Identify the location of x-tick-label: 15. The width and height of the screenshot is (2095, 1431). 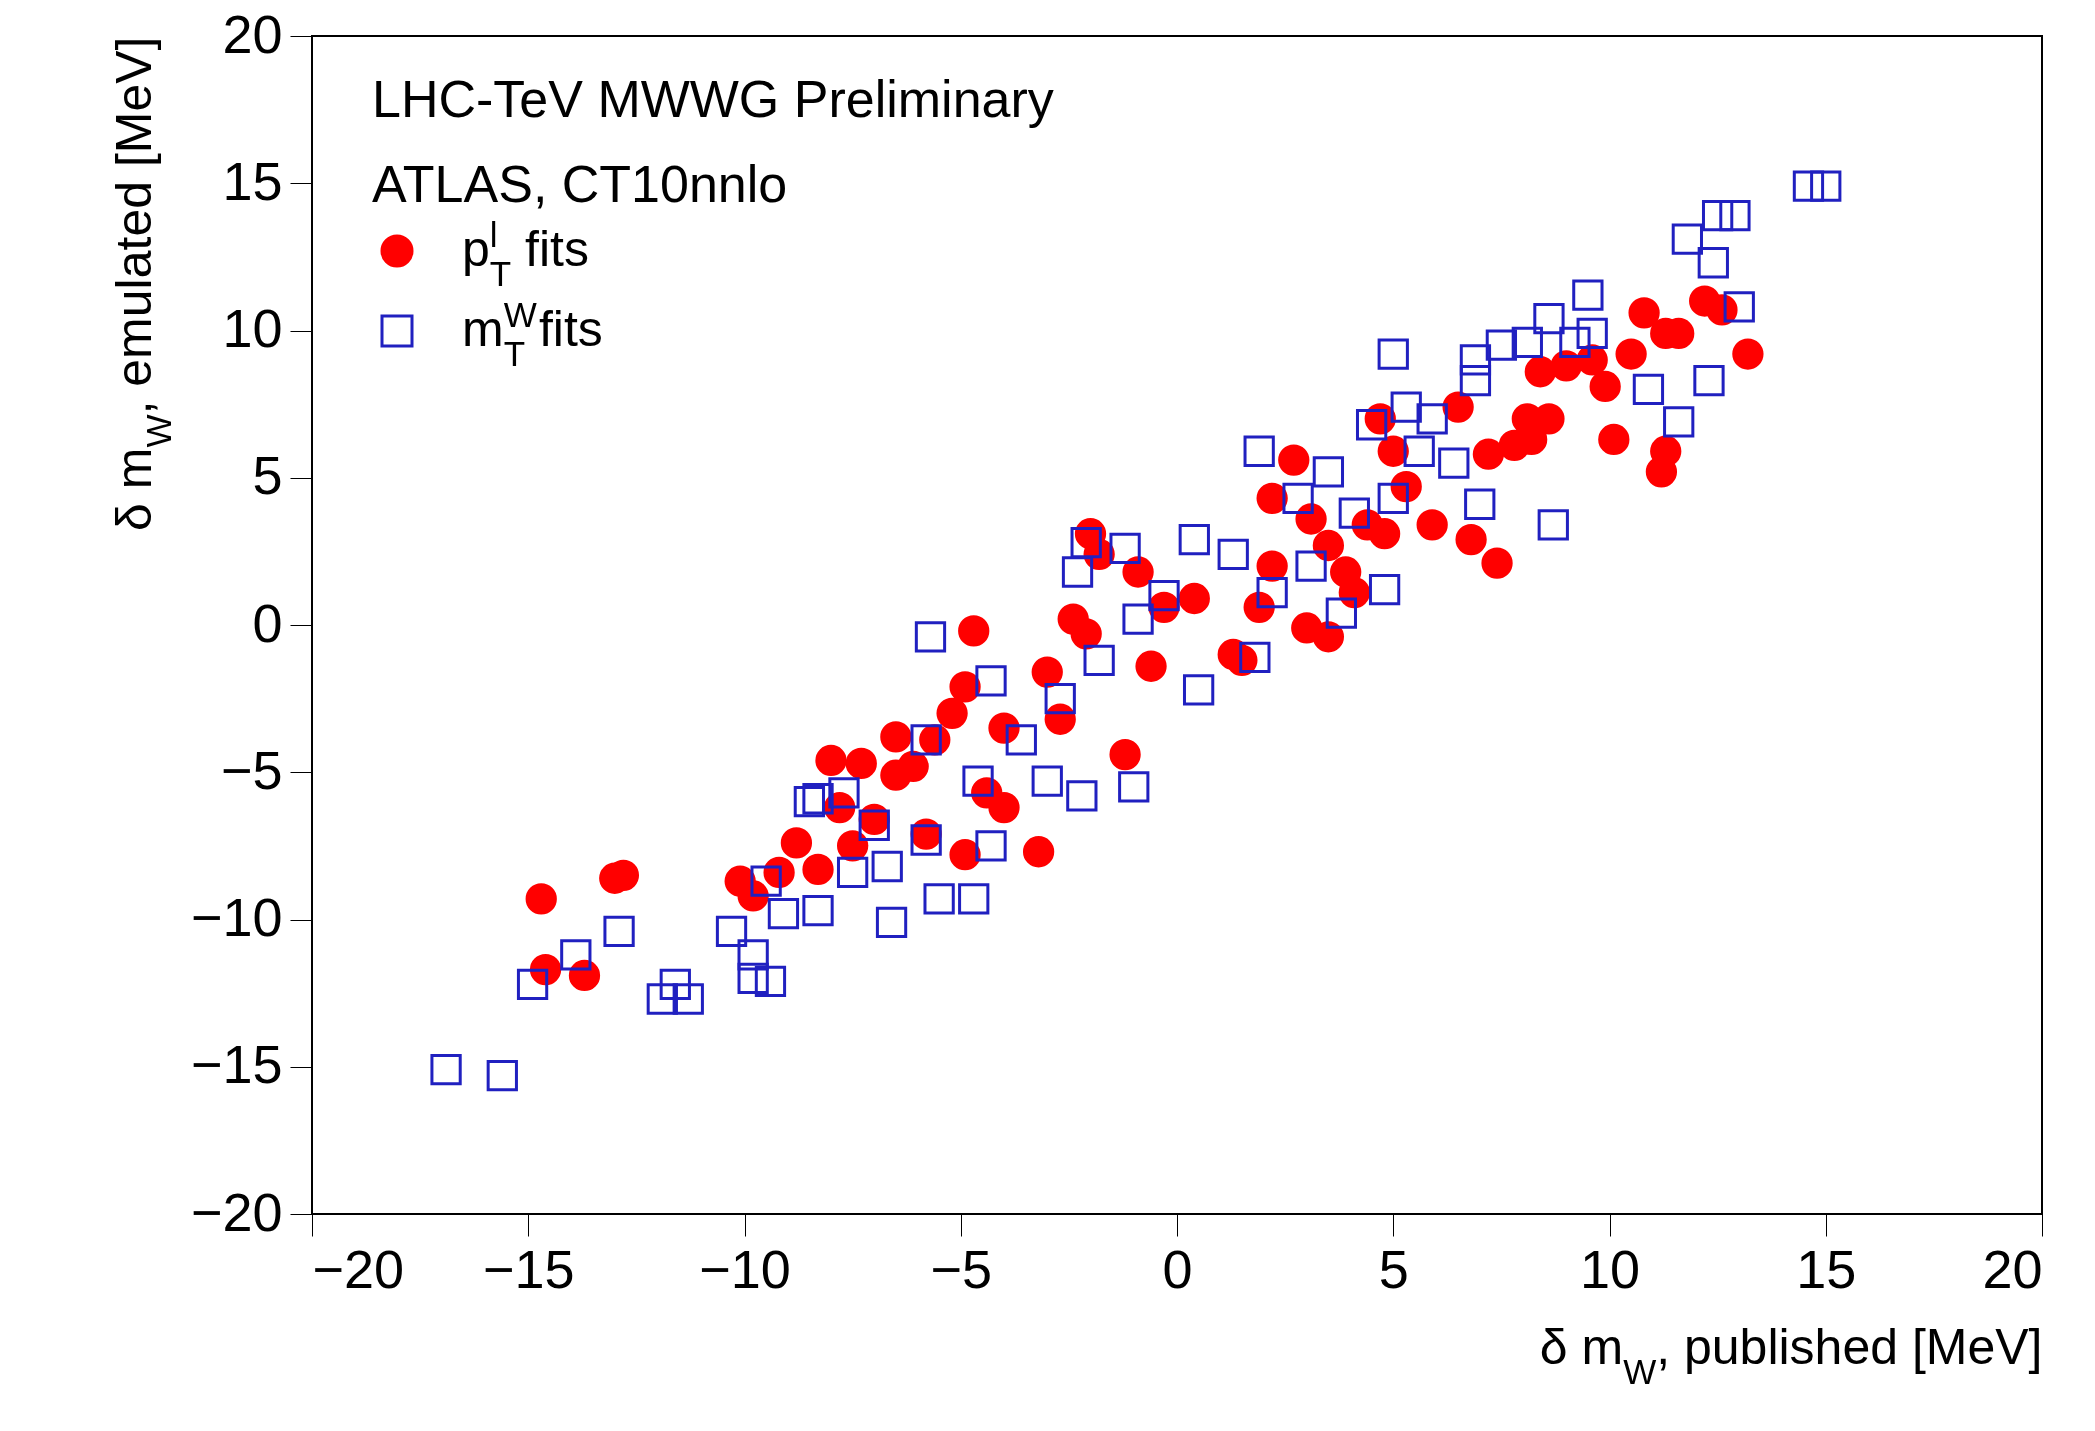
(1826, 1268).